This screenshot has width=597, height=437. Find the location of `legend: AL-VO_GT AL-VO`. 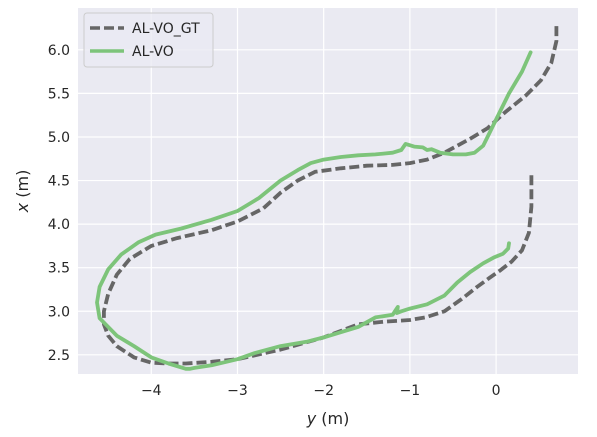

legend: AL-VO_GT AL-VO is located at coordinates (148, 40).